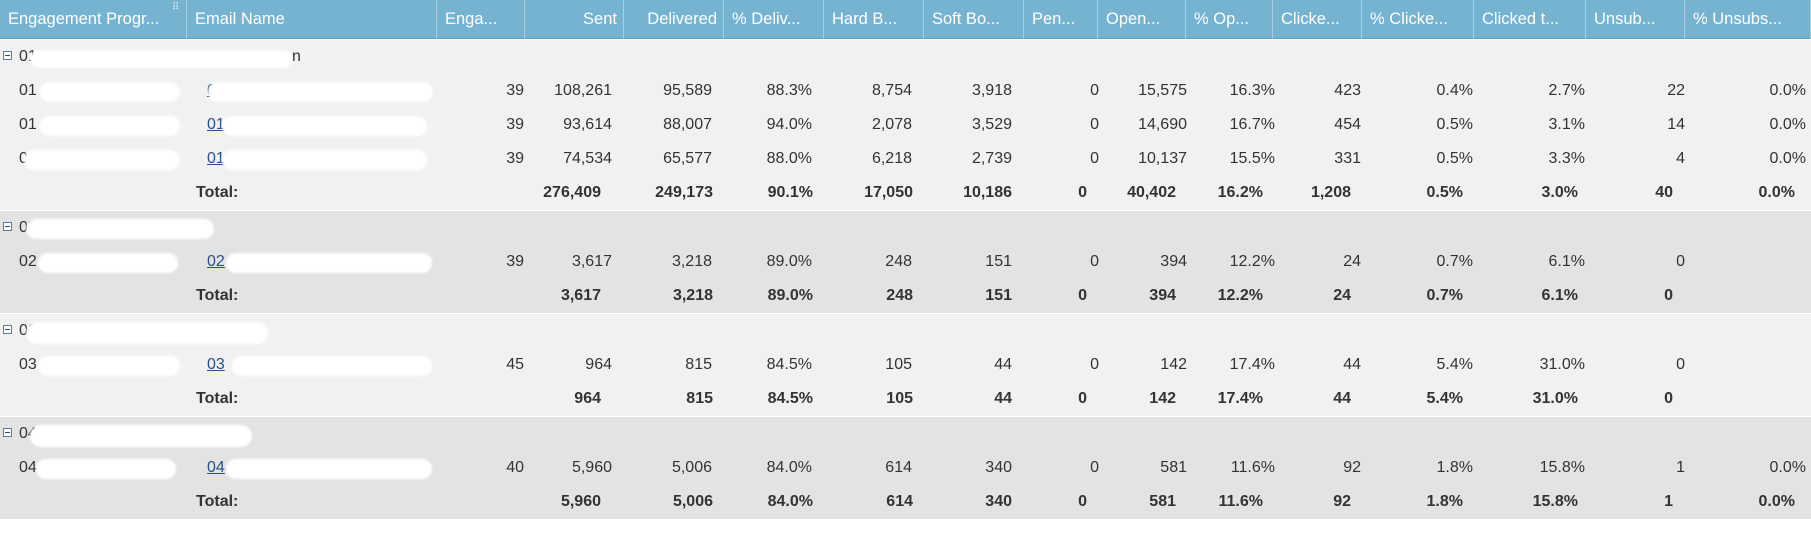  Describe the element at coordinates (790, 192) in the screenshot. I see `total-pct-delivered: 90.1%` at that location.